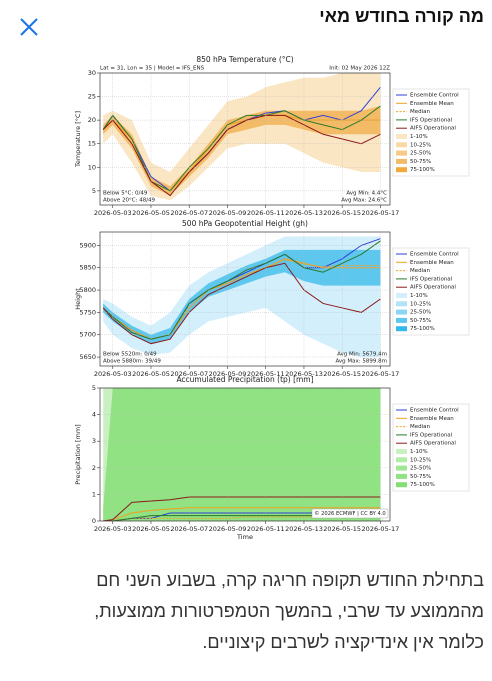 The width and height of the screenshot is (492, 681). I want to click on y-tick-label: 5750, so click(87, 312).